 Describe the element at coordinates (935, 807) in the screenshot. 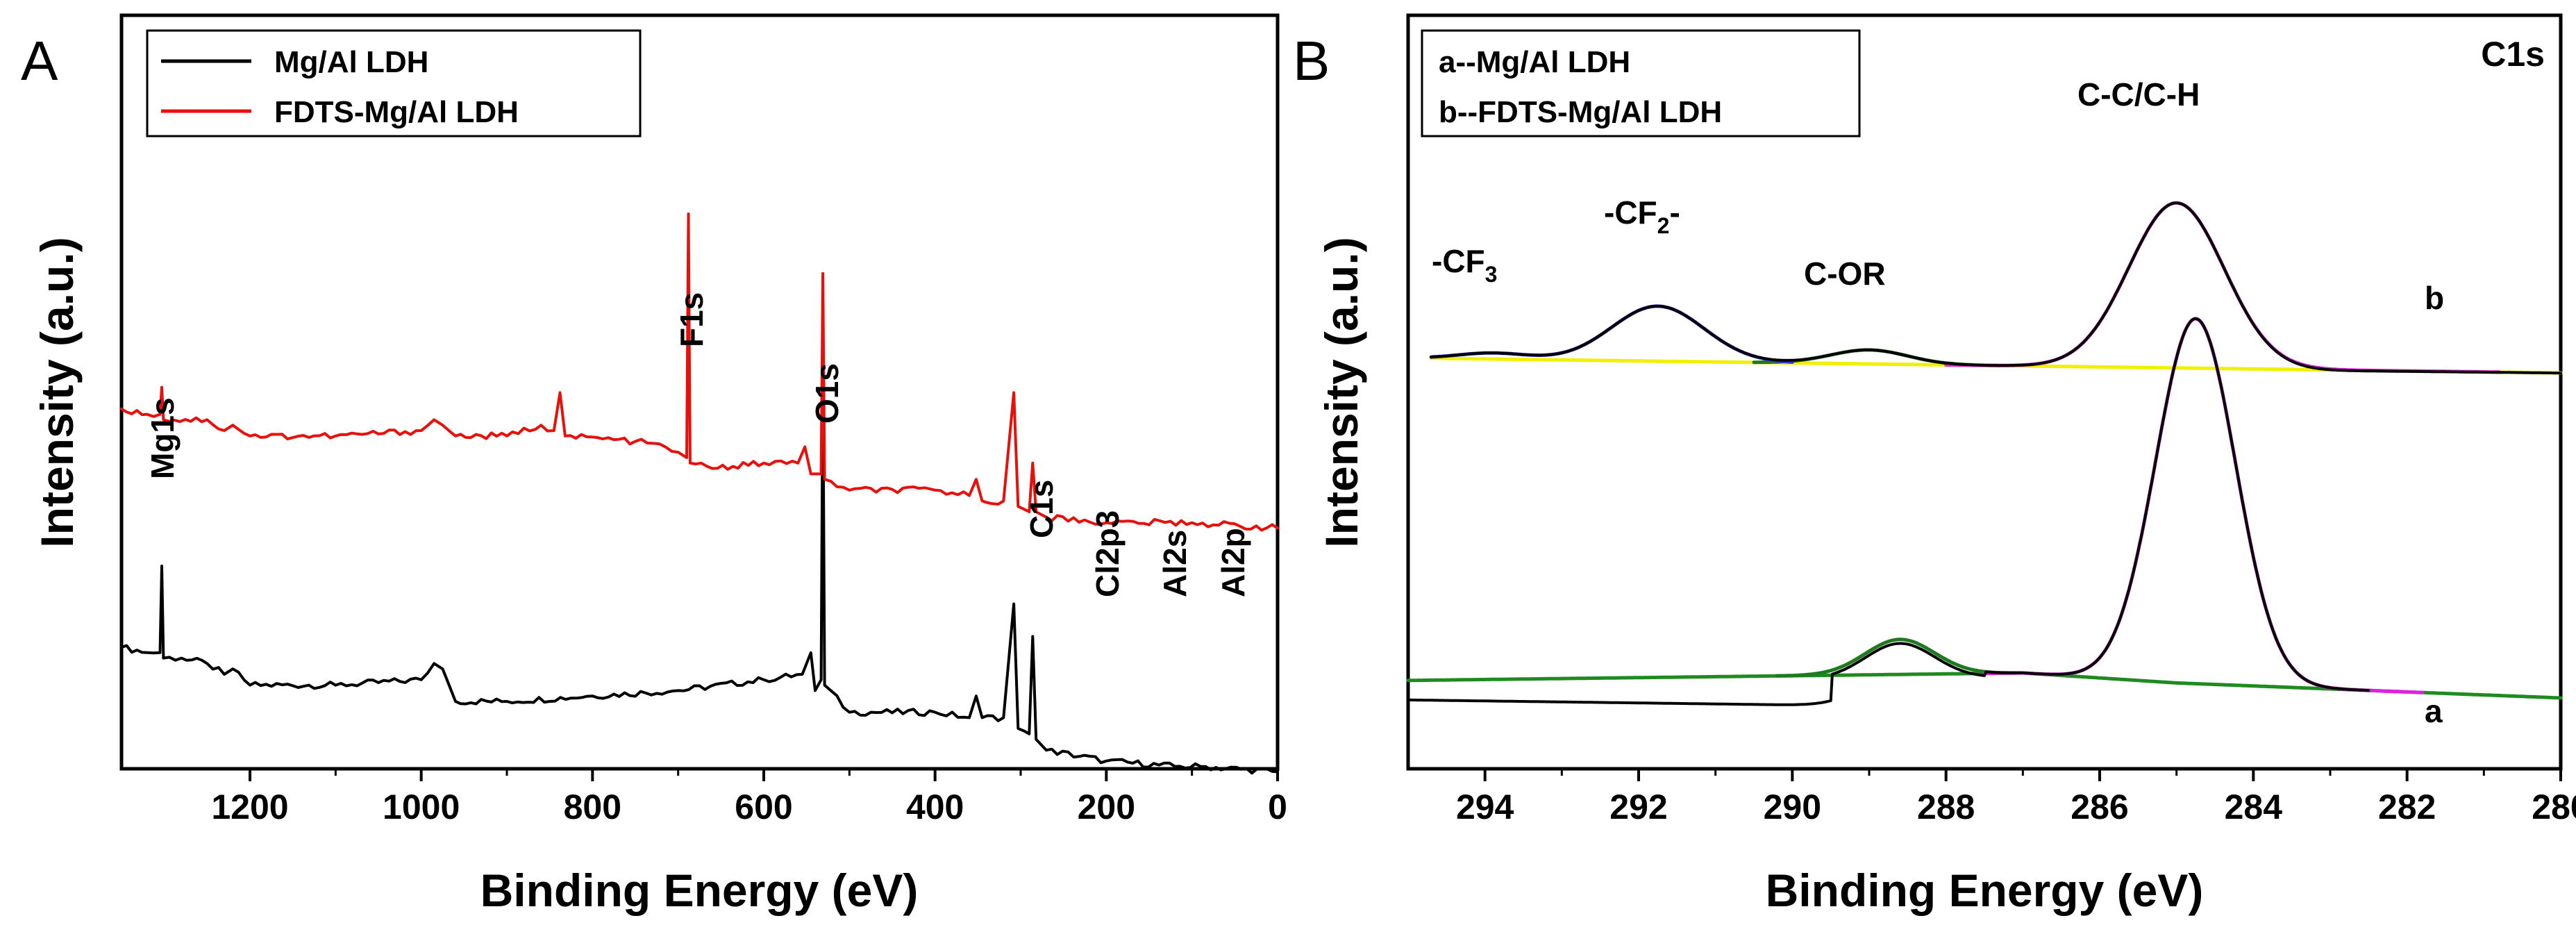

I see `panel-a-x-tick-label: 400` at that location.